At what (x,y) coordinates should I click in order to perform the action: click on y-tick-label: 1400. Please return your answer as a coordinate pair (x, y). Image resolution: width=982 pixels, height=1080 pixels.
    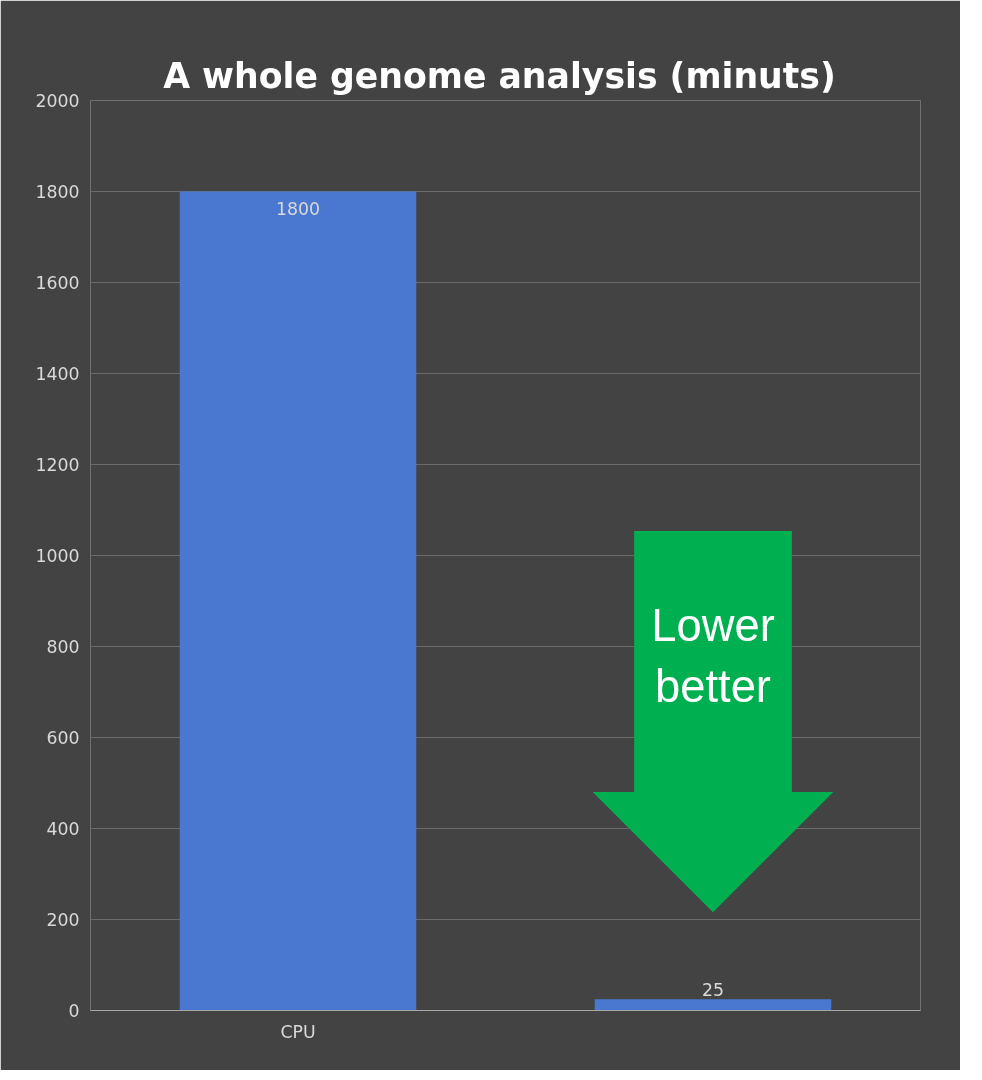
    Looking at the image, I should click on (57, 374).